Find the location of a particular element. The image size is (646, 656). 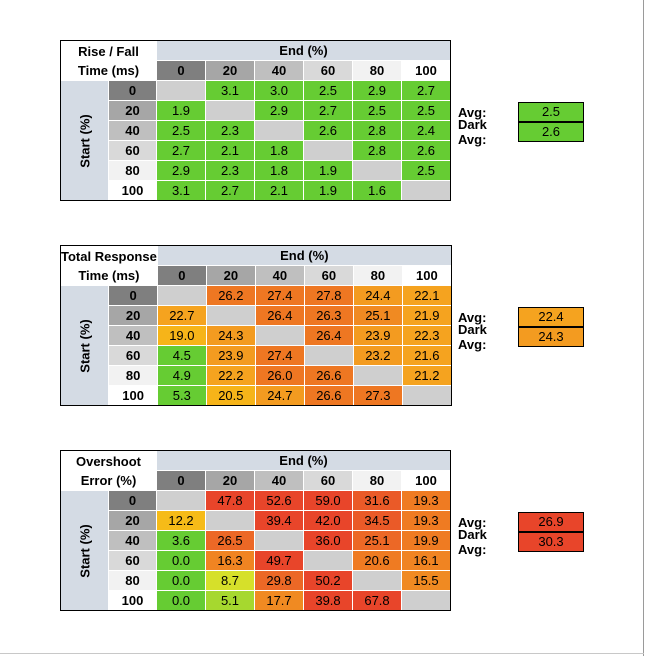

table-title-line2: Time (ms) is located at coordinates (108, 70).